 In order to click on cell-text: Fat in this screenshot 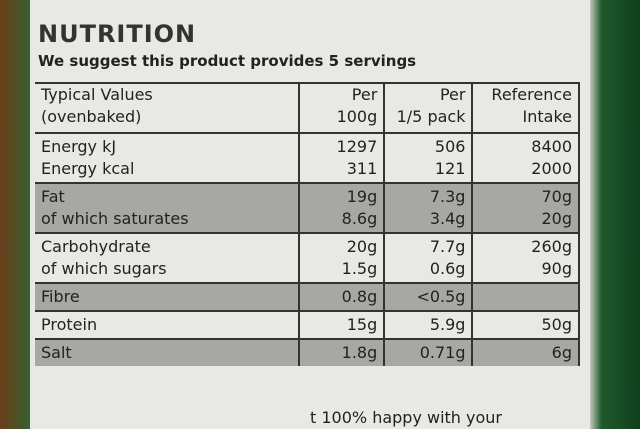, I will do `click(53, 196)`.